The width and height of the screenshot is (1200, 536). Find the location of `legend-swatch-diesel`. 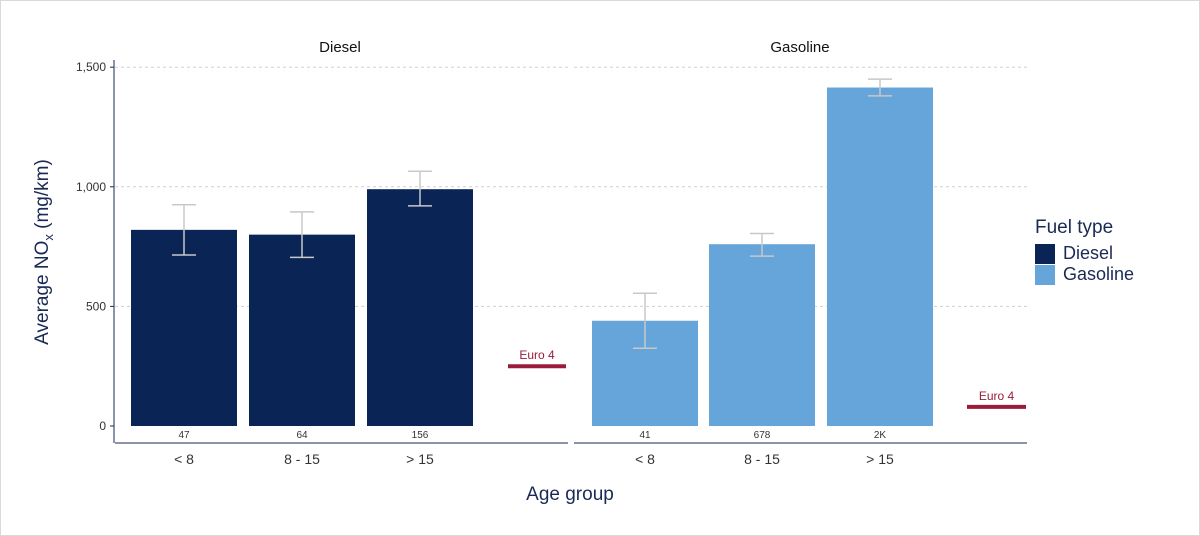

legend-swatch-diesel is located at coordinates (1045, 253).